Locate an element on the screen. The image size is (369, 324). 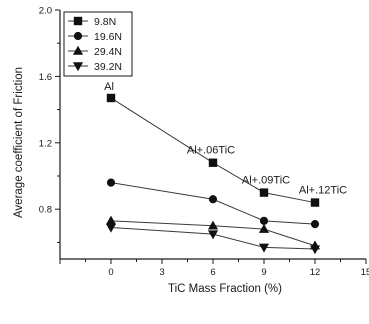
data-point-29.4N-x6 is located at coordinates (213, 225).